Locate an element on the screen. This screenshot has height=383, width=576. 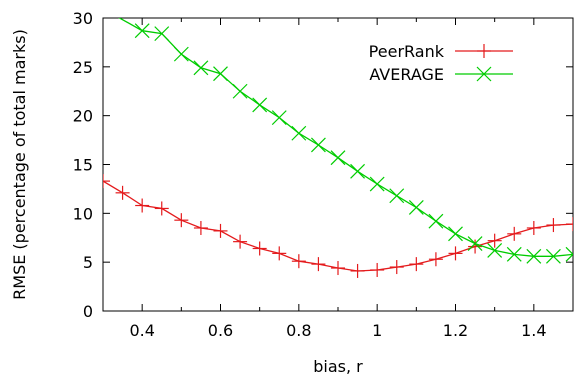
legend-marker-peerrank is located at coordinates (484, 51).